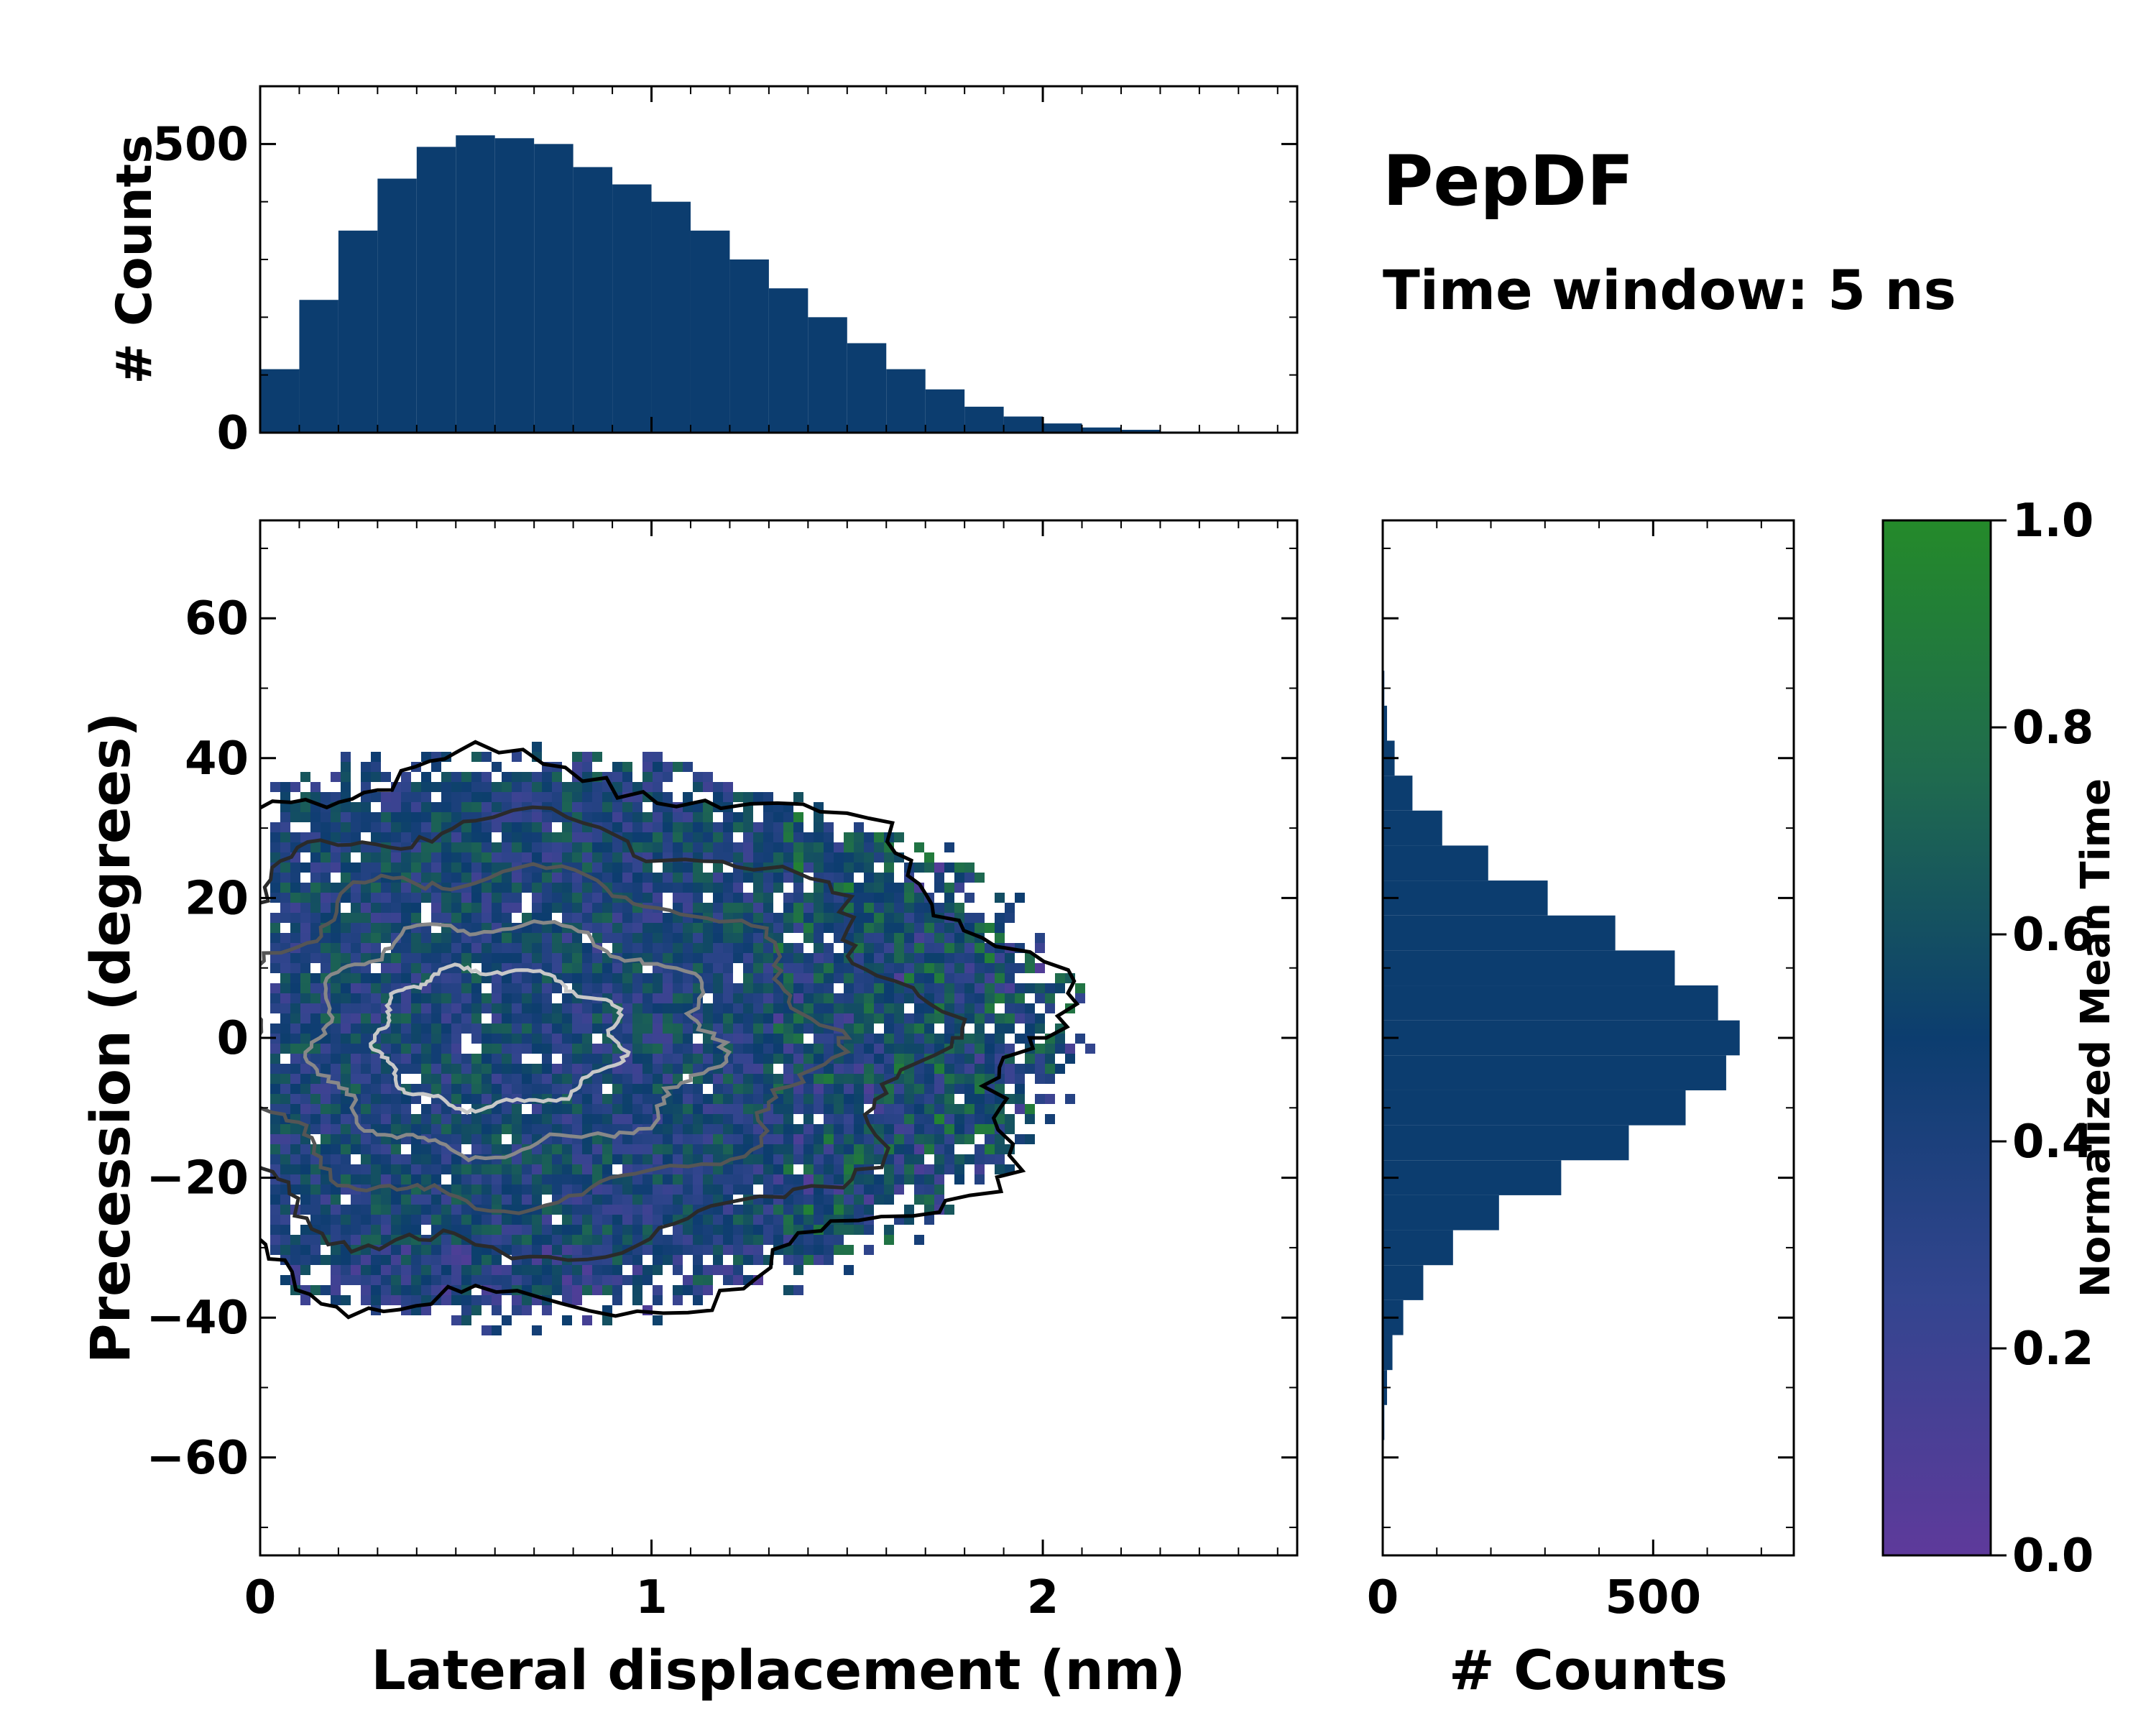 The image size is (2156, 1725). I want to click on main-ytick-label: −20, so click(198, 1178).